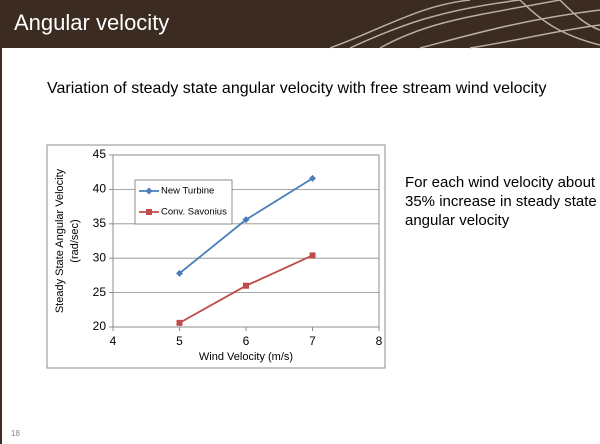 The image size is (600, 444). What do you see at coordinates (187, 191) in the screenshot?
I see `legend-label: New Turbine` at bounding box center [187, 191].